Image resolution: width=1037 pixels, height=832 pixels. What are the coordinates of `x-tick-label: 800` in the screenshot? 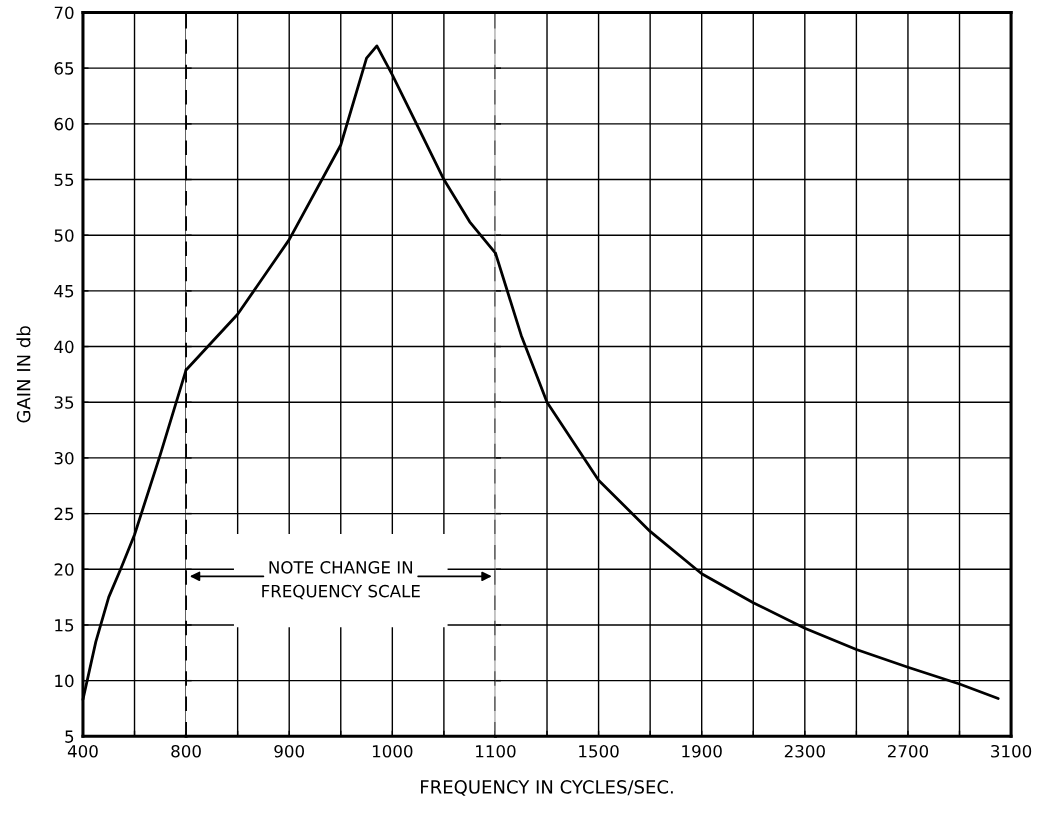 It's located at (186, 751).